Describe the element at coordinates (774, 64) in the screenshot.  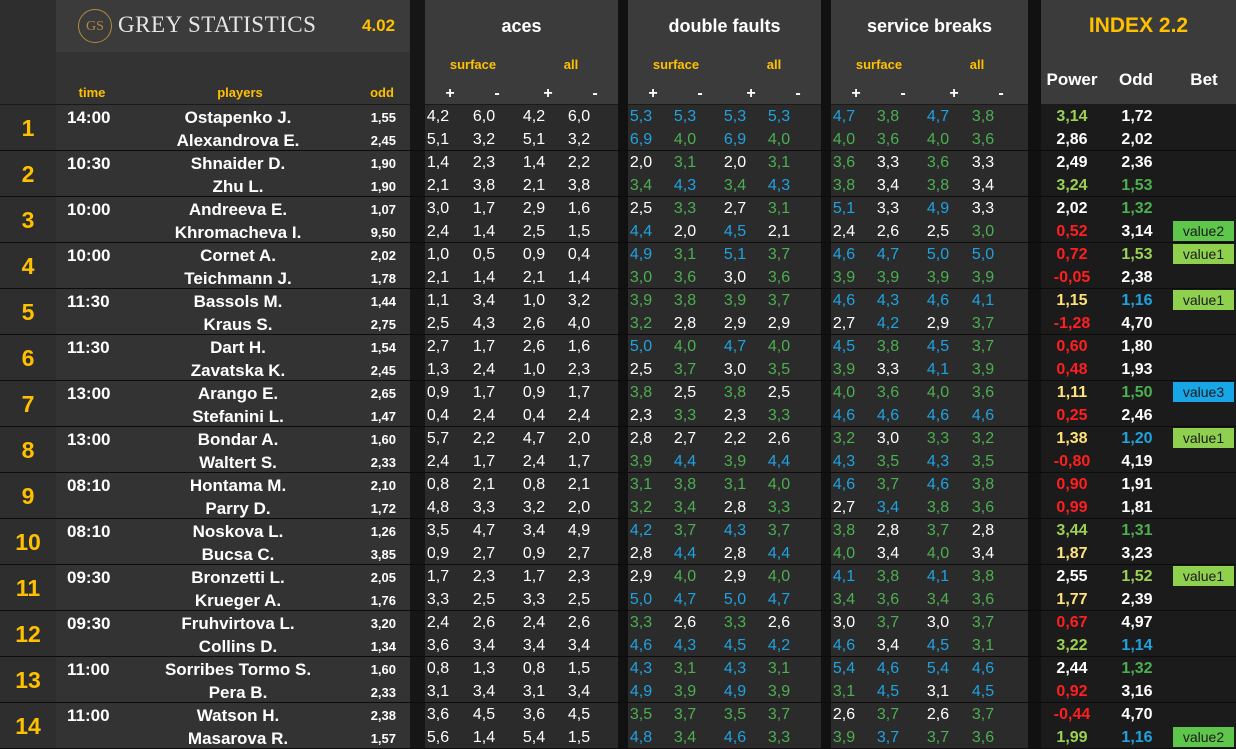
I see `double-faults-all-subheader: all` at that location.